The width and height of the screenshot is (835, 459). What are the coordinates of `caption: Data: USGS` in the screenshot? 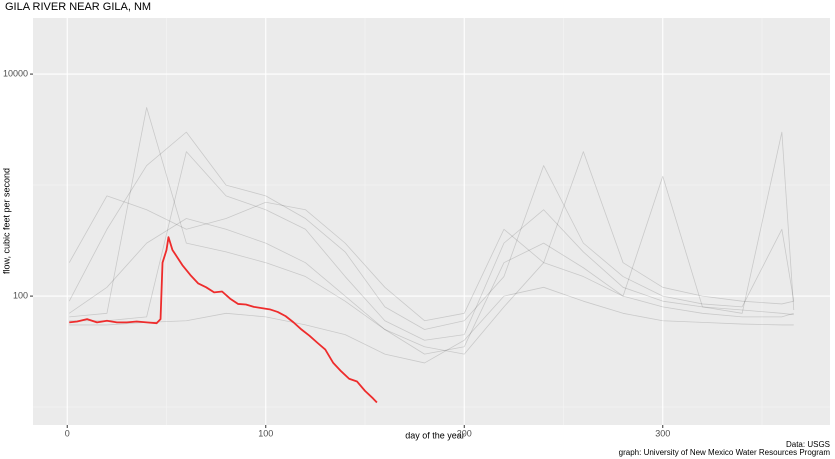 It's located at (808, 444).